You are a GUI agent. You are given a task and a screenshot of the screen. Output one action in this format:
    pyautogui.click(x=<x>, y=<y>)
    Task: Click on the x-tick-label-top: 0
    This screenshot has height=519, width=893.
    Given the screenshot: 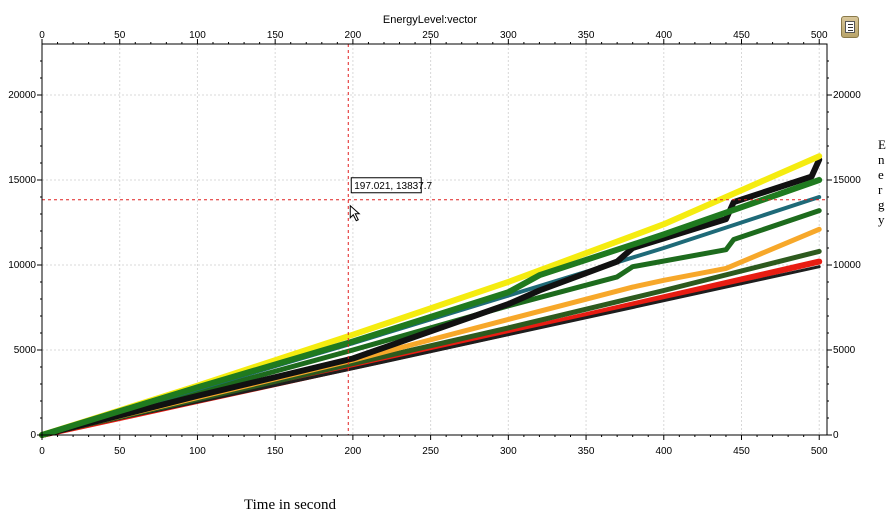 What is the action you would take?
    pyautogui.click(x=42, y=35)
    